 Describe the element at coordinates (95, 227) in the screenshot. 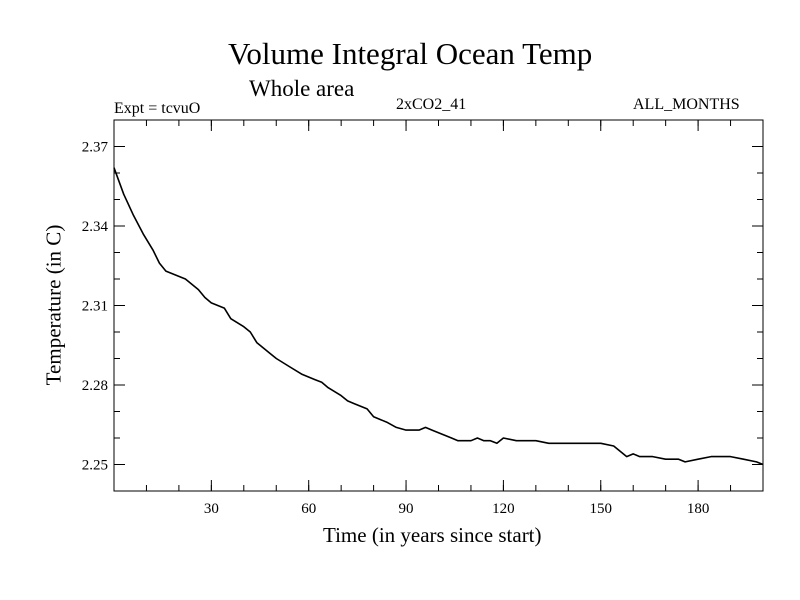

I see `y-tick-label: 2.34` at that location.